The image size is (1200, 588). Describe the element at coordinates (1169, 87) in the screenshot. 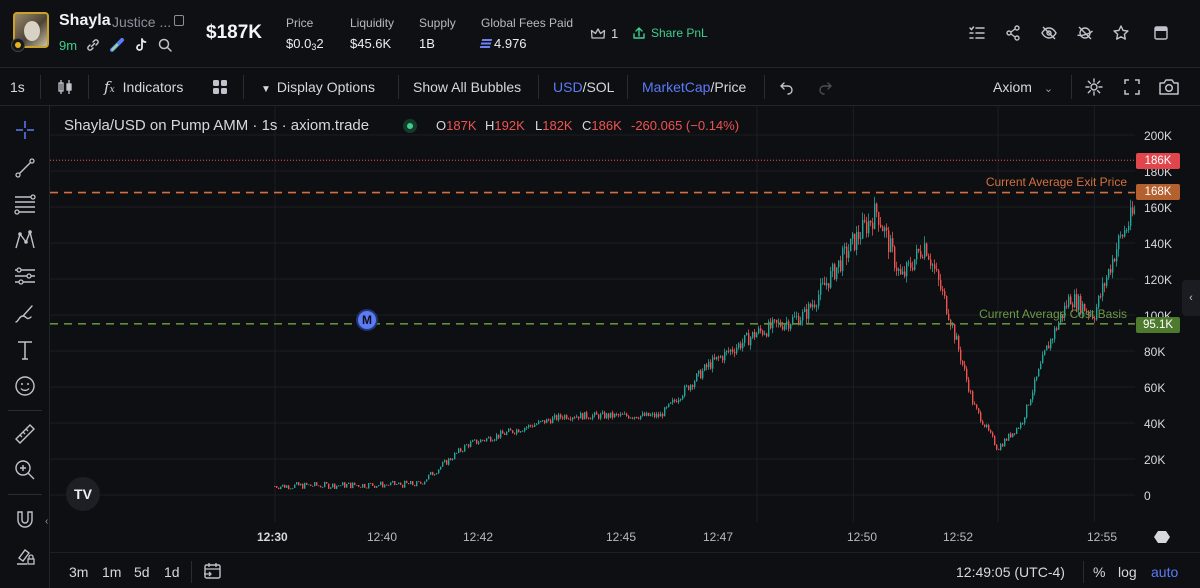

I see `camera-icon` at that location.